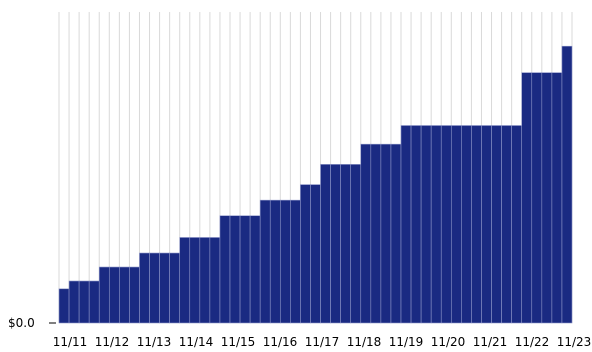 This screenshot has width=592, height=352. What do you see at coordinates (490, 342) in the screenshot?
I see `x-tick-label: 11/21` at bounding box center [490, 342].